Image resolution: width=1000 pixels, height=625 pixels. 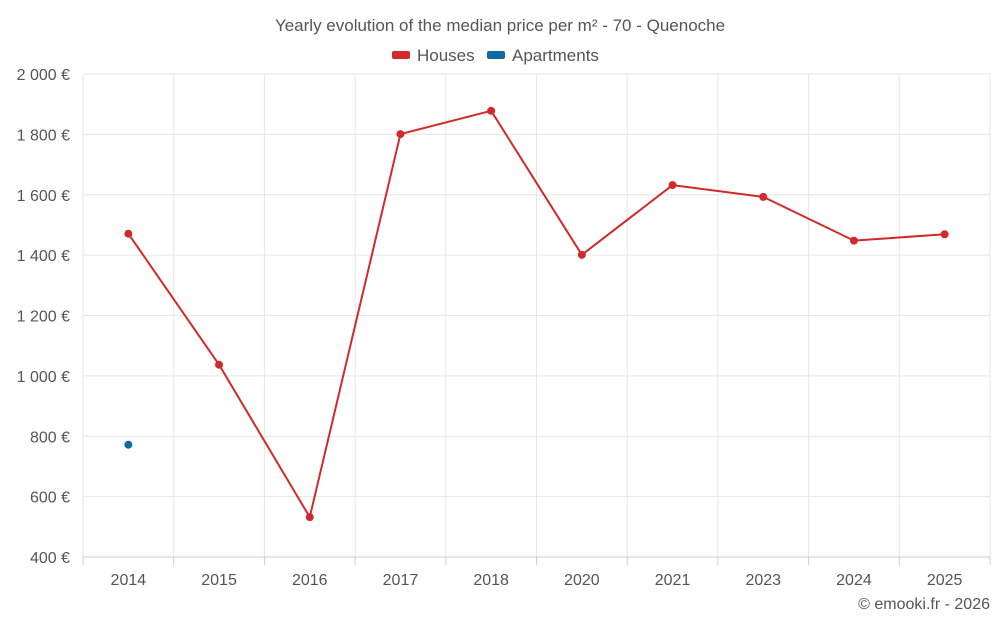 I want to click on y-tick-label: 1 000 €, so click(x=43, y=377).